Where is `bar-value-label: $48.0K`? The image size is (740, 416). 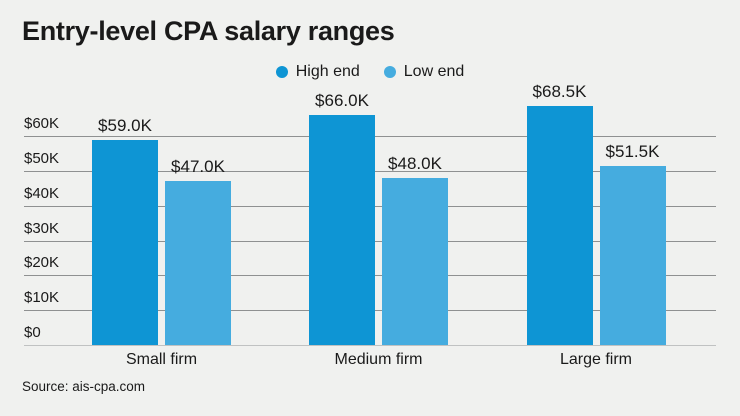
bar-value-label: $48.0K is located at coordinates (415, 163).